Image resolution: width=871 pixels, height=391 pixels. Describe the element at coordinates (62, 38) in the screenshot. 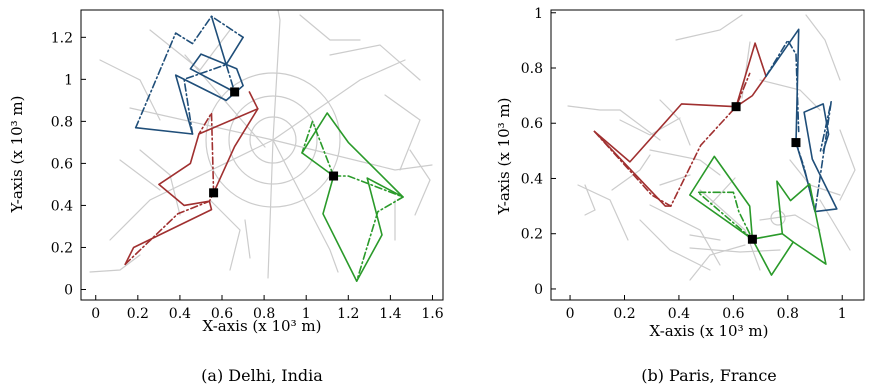

I see `y-tick-label: 1.2` at that location.